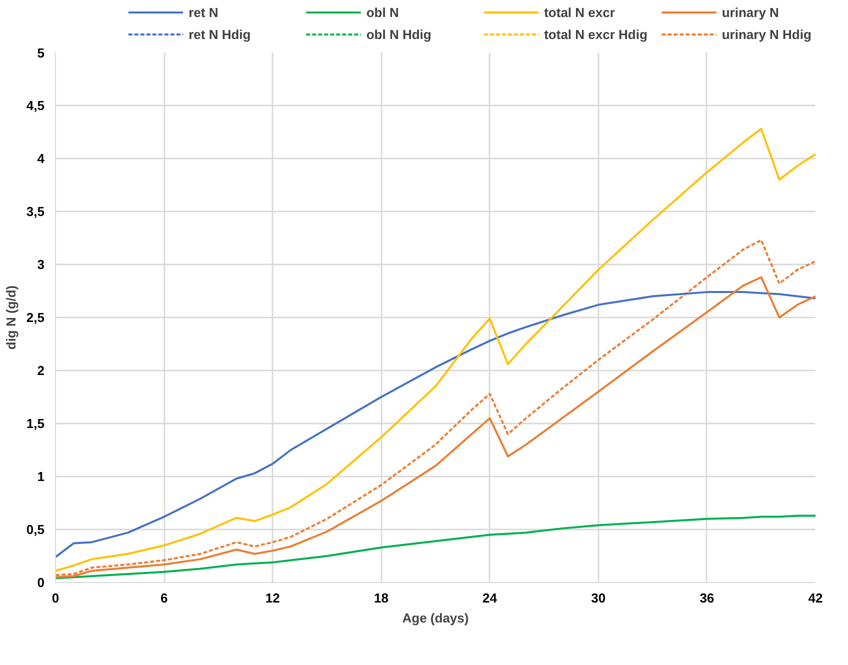 The height and width of the screenshot is (665, 848). What do you see at coordinates (272, 598) in the screenshot?
I see `x-tick-label: 12` at bounding box center [272, 598].